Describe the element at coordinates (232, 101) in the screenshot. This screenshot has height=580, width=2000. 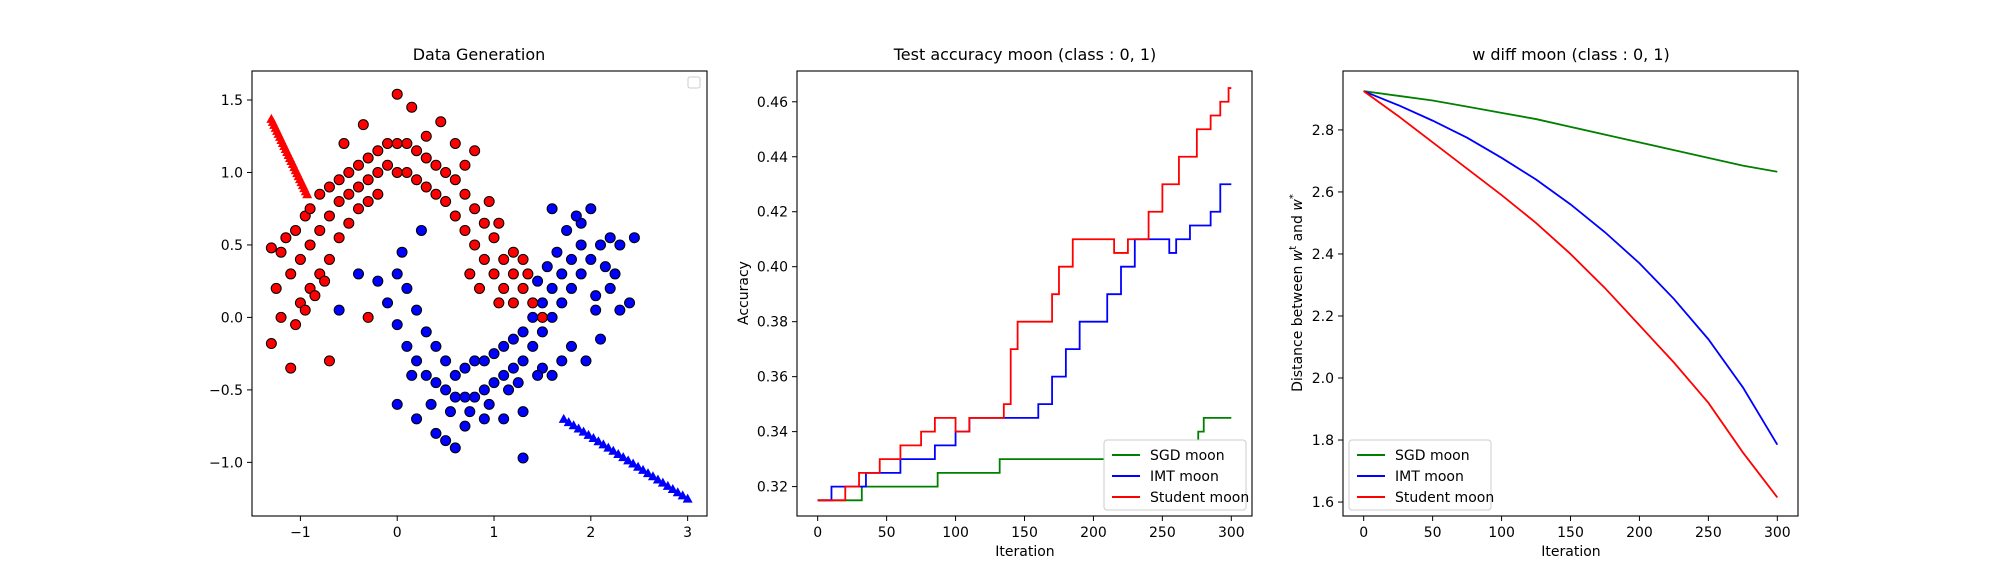
I see `y-tick-label: 1.5` at that location.